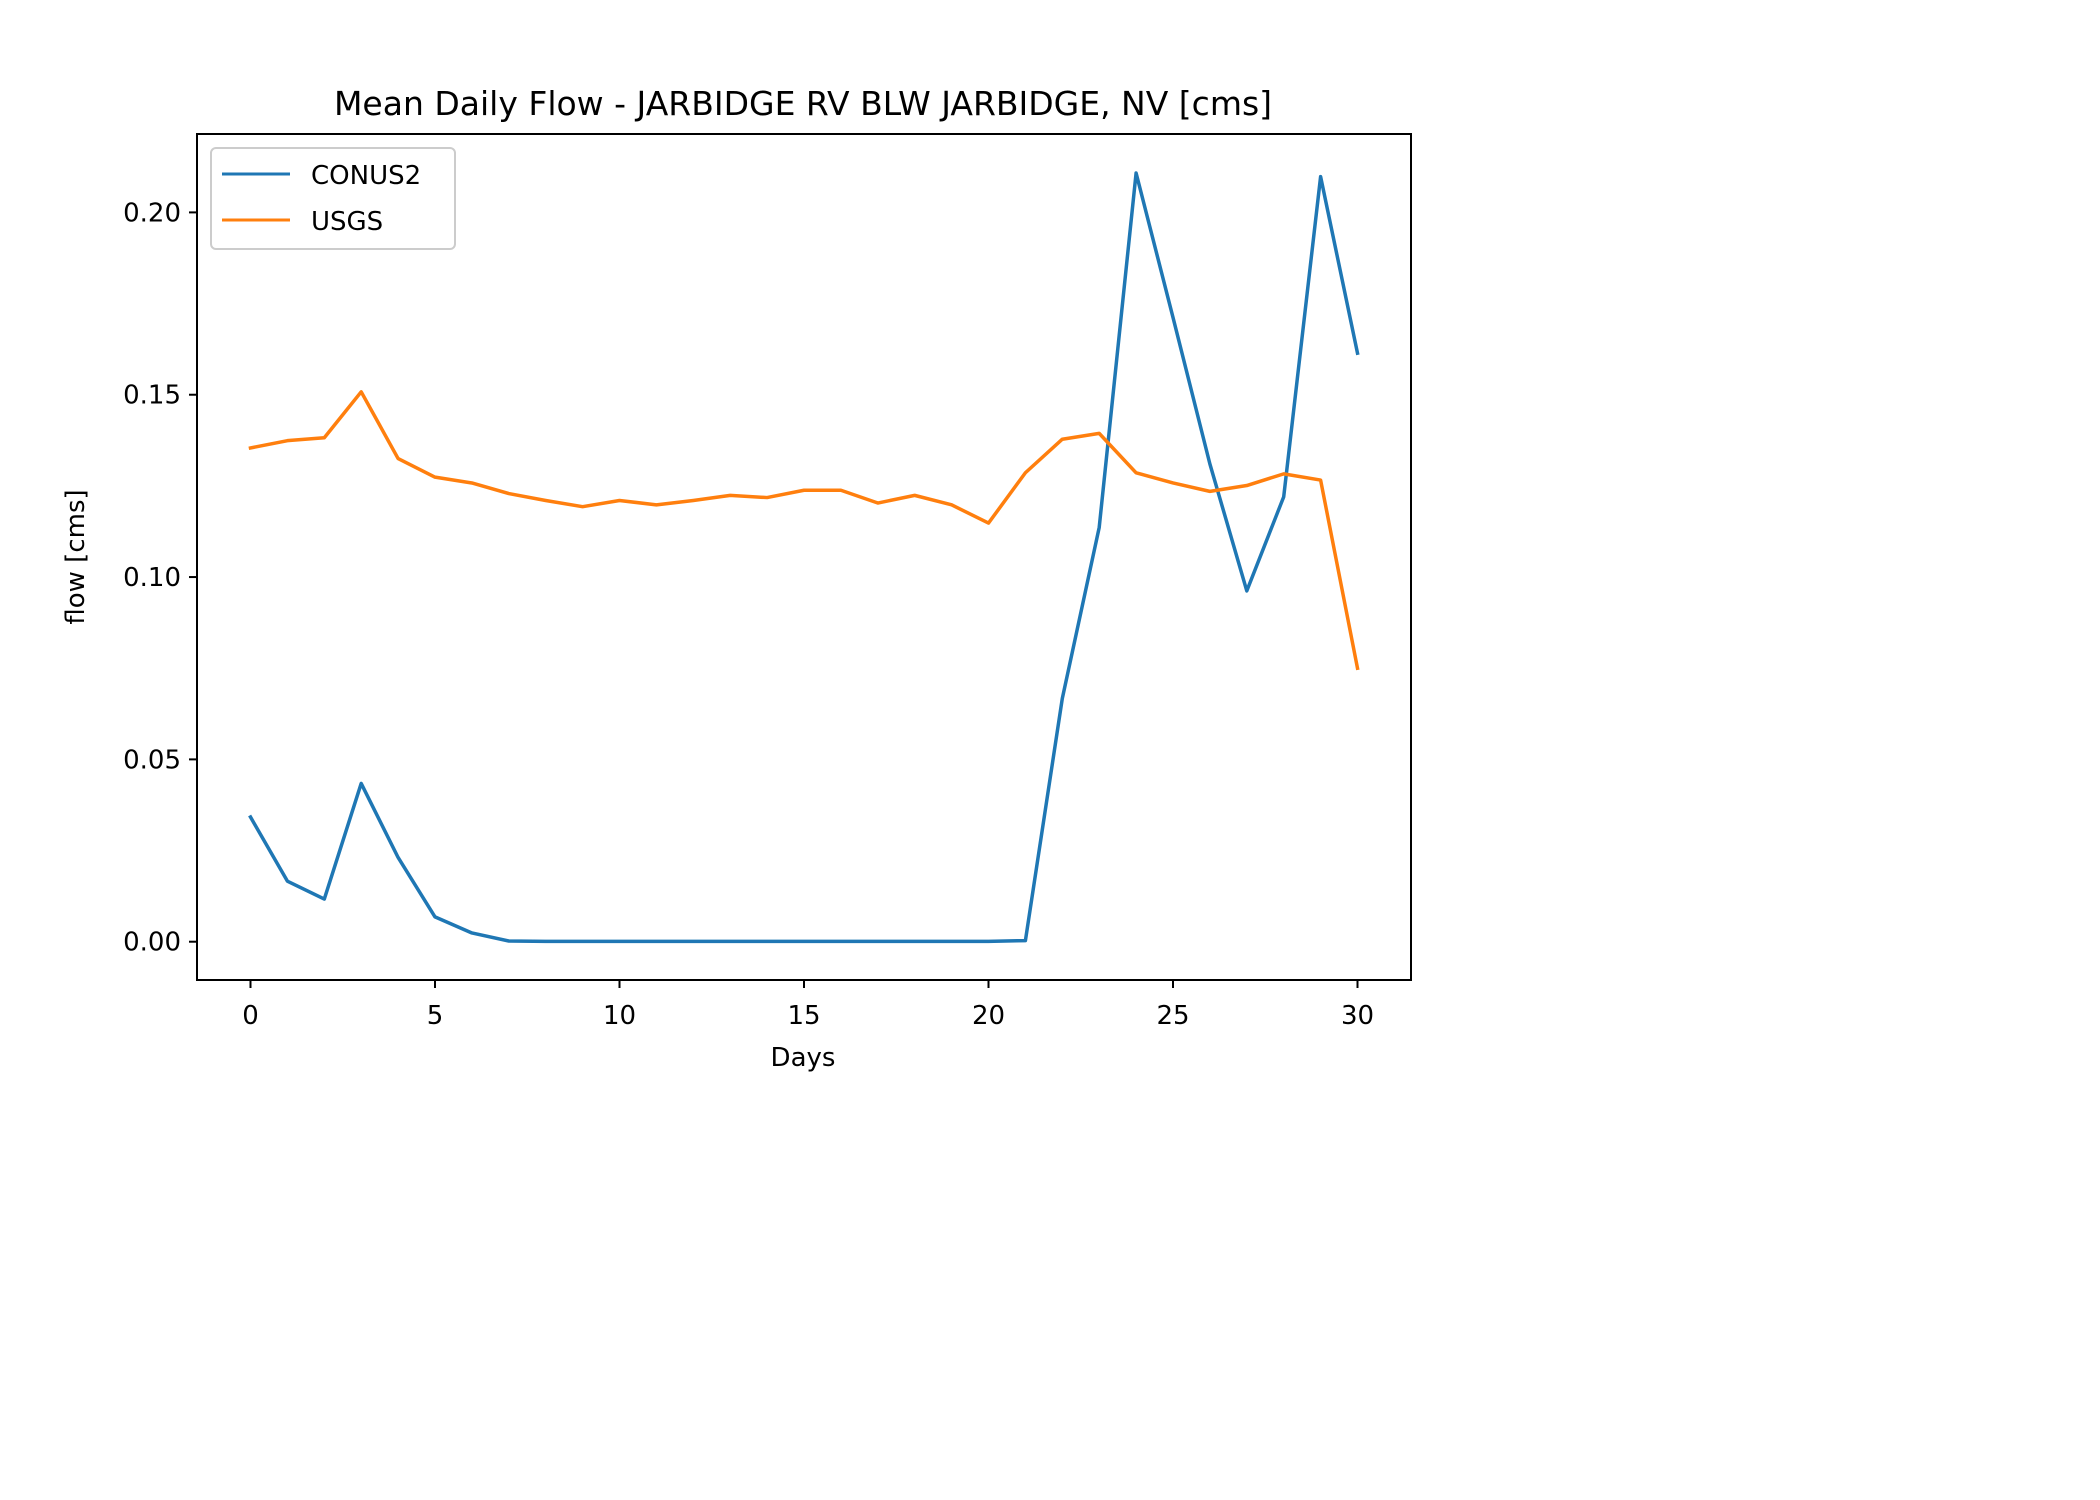 This screenshot has width=2100, height=1500. What do you see at coordinates (619, 1016) in the screenshot?
I see `x-tick-label: 10` at bounding box center [619, 1016].